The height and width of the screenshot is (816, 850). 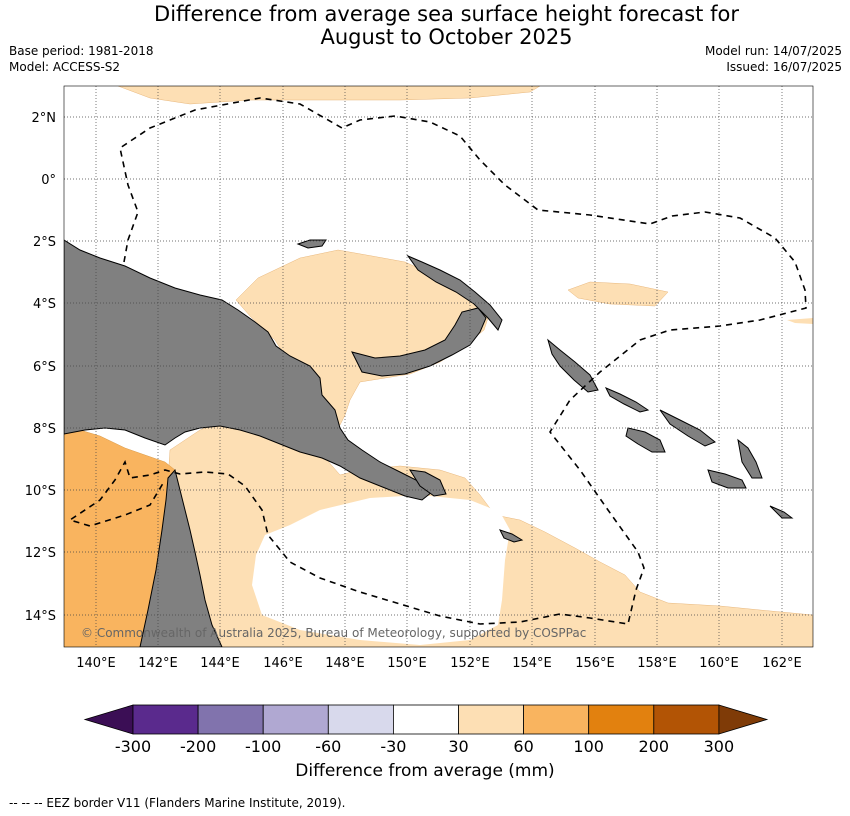 I want to click on title-line-2: August to October 2025, so click(x=446, y=37).